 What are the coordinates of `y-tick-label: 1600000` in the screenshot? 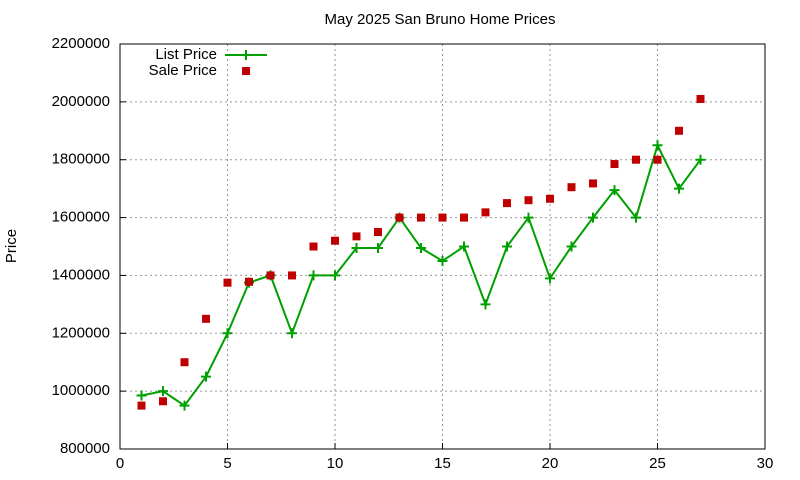 It's located at (81, 217).